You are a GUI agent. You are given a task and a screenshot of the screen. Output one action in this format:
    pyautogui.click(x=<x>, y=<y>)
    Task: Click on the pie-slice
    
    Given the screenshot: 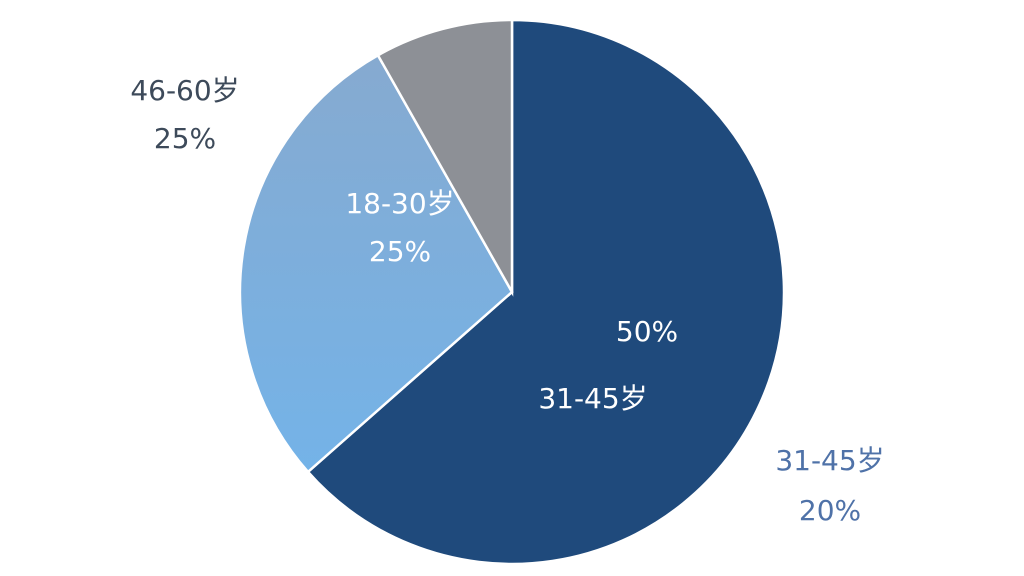 What is the action you would take?
    pyautogui.click(x=445, y=157)
    